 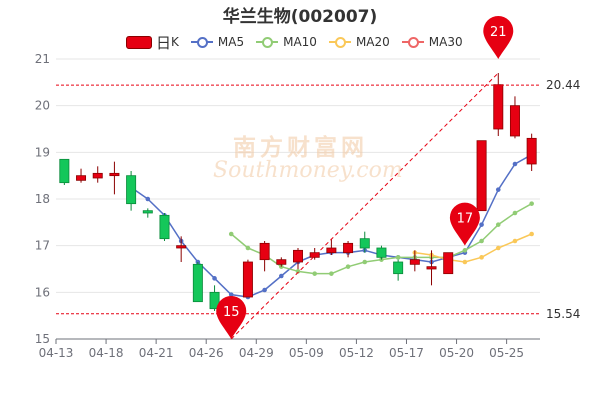 I want to click on chart-title: 华兰生物(002007), so click(x=300, y=17).